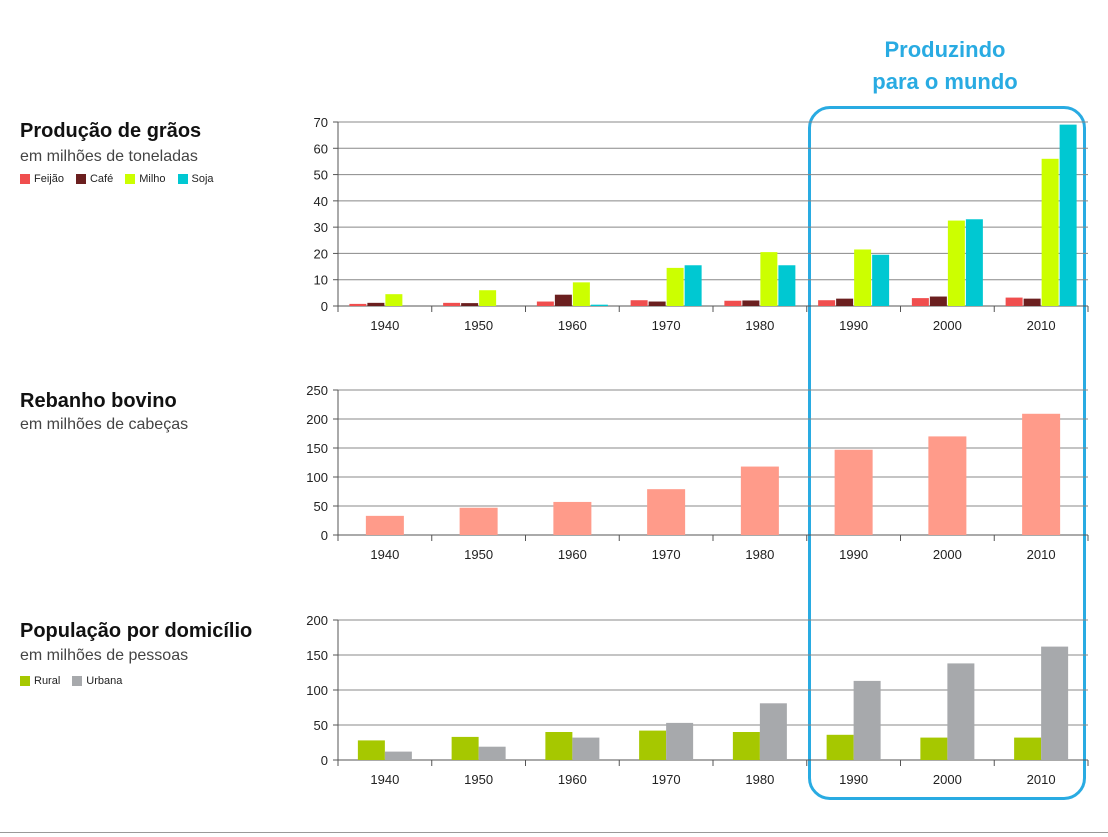 The height and width of the screenshot is (837, 1108). I want to click on y-tick-label: 30, so click(321, 227).